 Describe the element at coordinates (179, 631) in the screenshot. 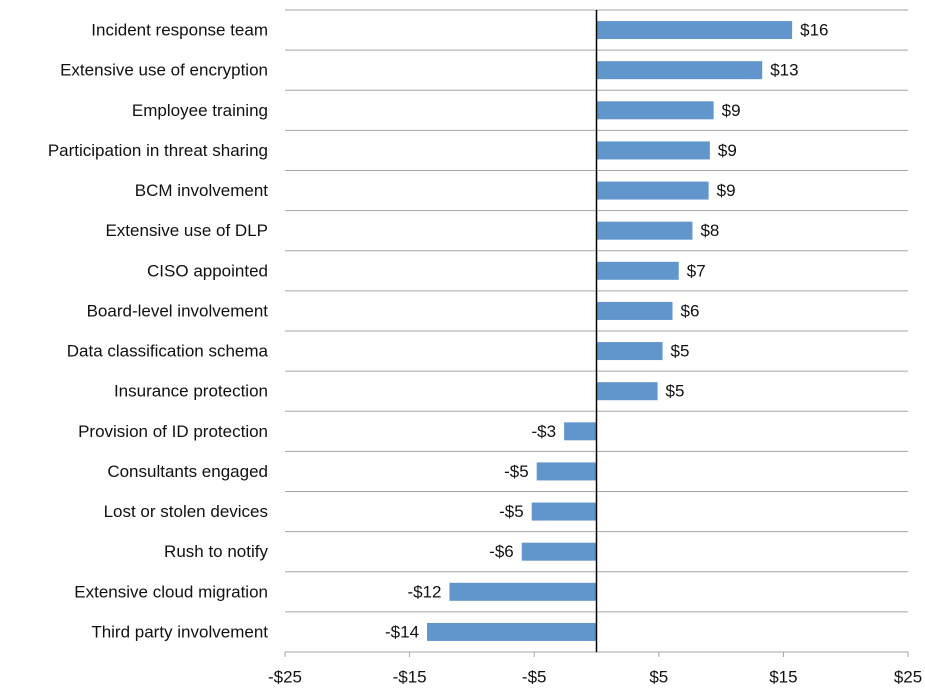

I see `y-tick-label: Third party involvement` at that location.